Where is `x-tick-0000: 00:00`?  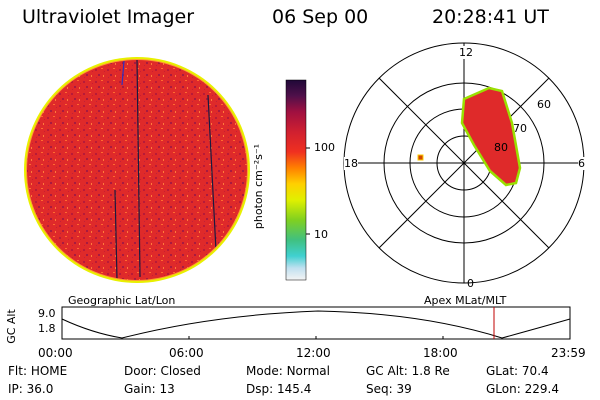 x-tick-0000: 00:00 is located at coordinates (55, 353).